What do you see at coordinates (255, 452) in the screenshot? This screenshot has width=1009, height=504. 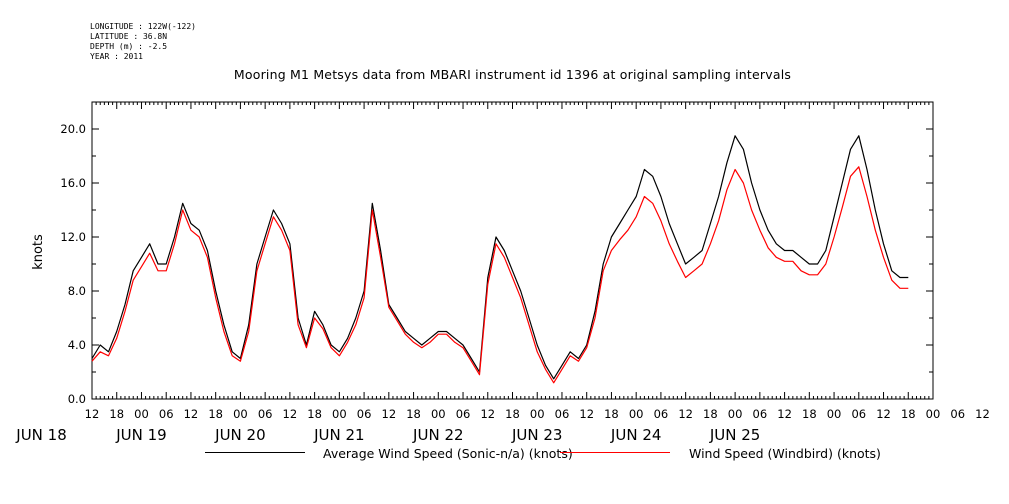 I see `legend-swatch-average-wind` at bounding box center [255, 452].